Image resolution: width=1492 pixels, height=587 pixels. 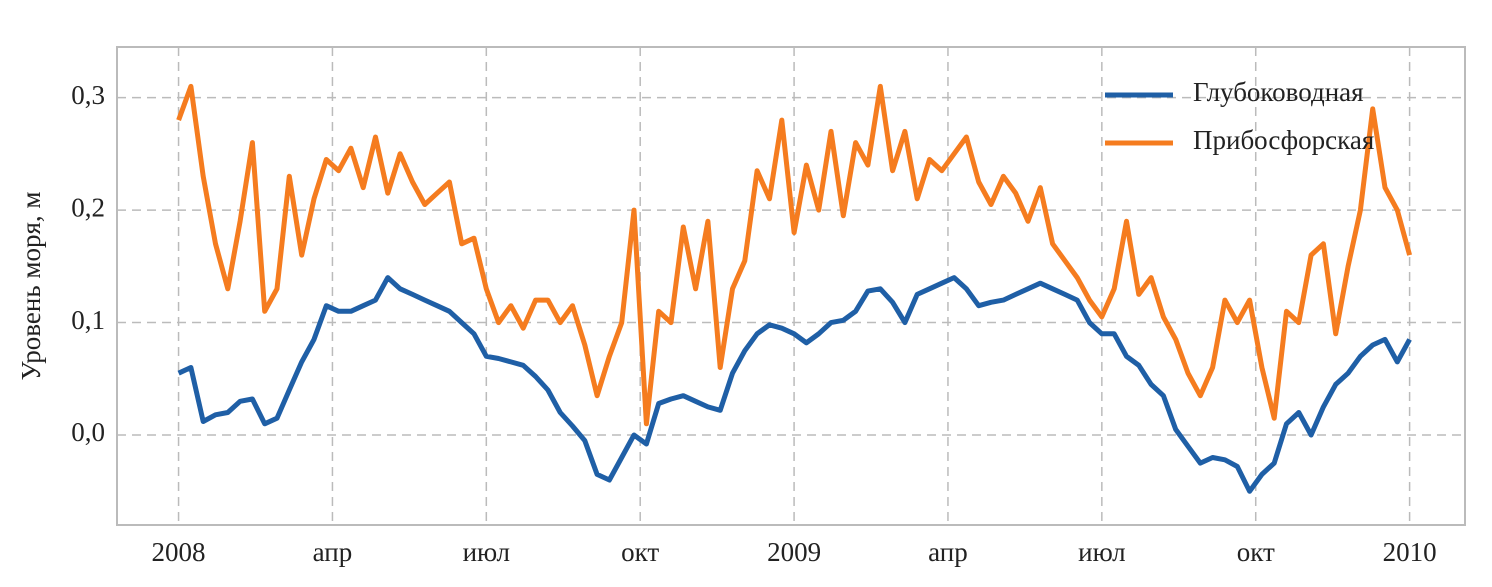 I want to click on x-tick-label: 2008, so click(x=179, y=552).